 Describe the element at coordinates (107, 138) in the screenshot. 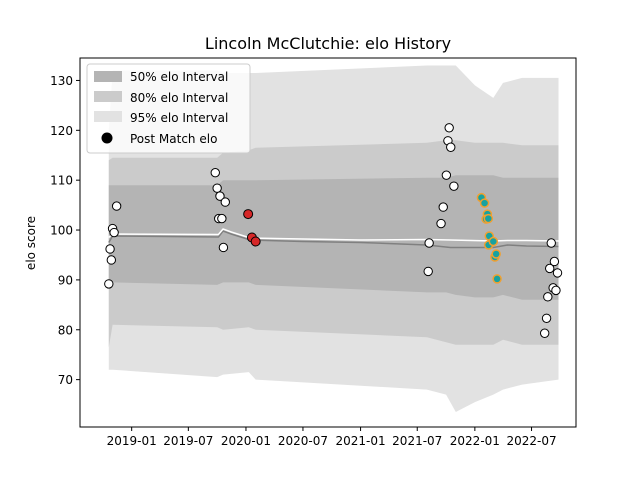

I see `legend-marker-post-match` at that location.